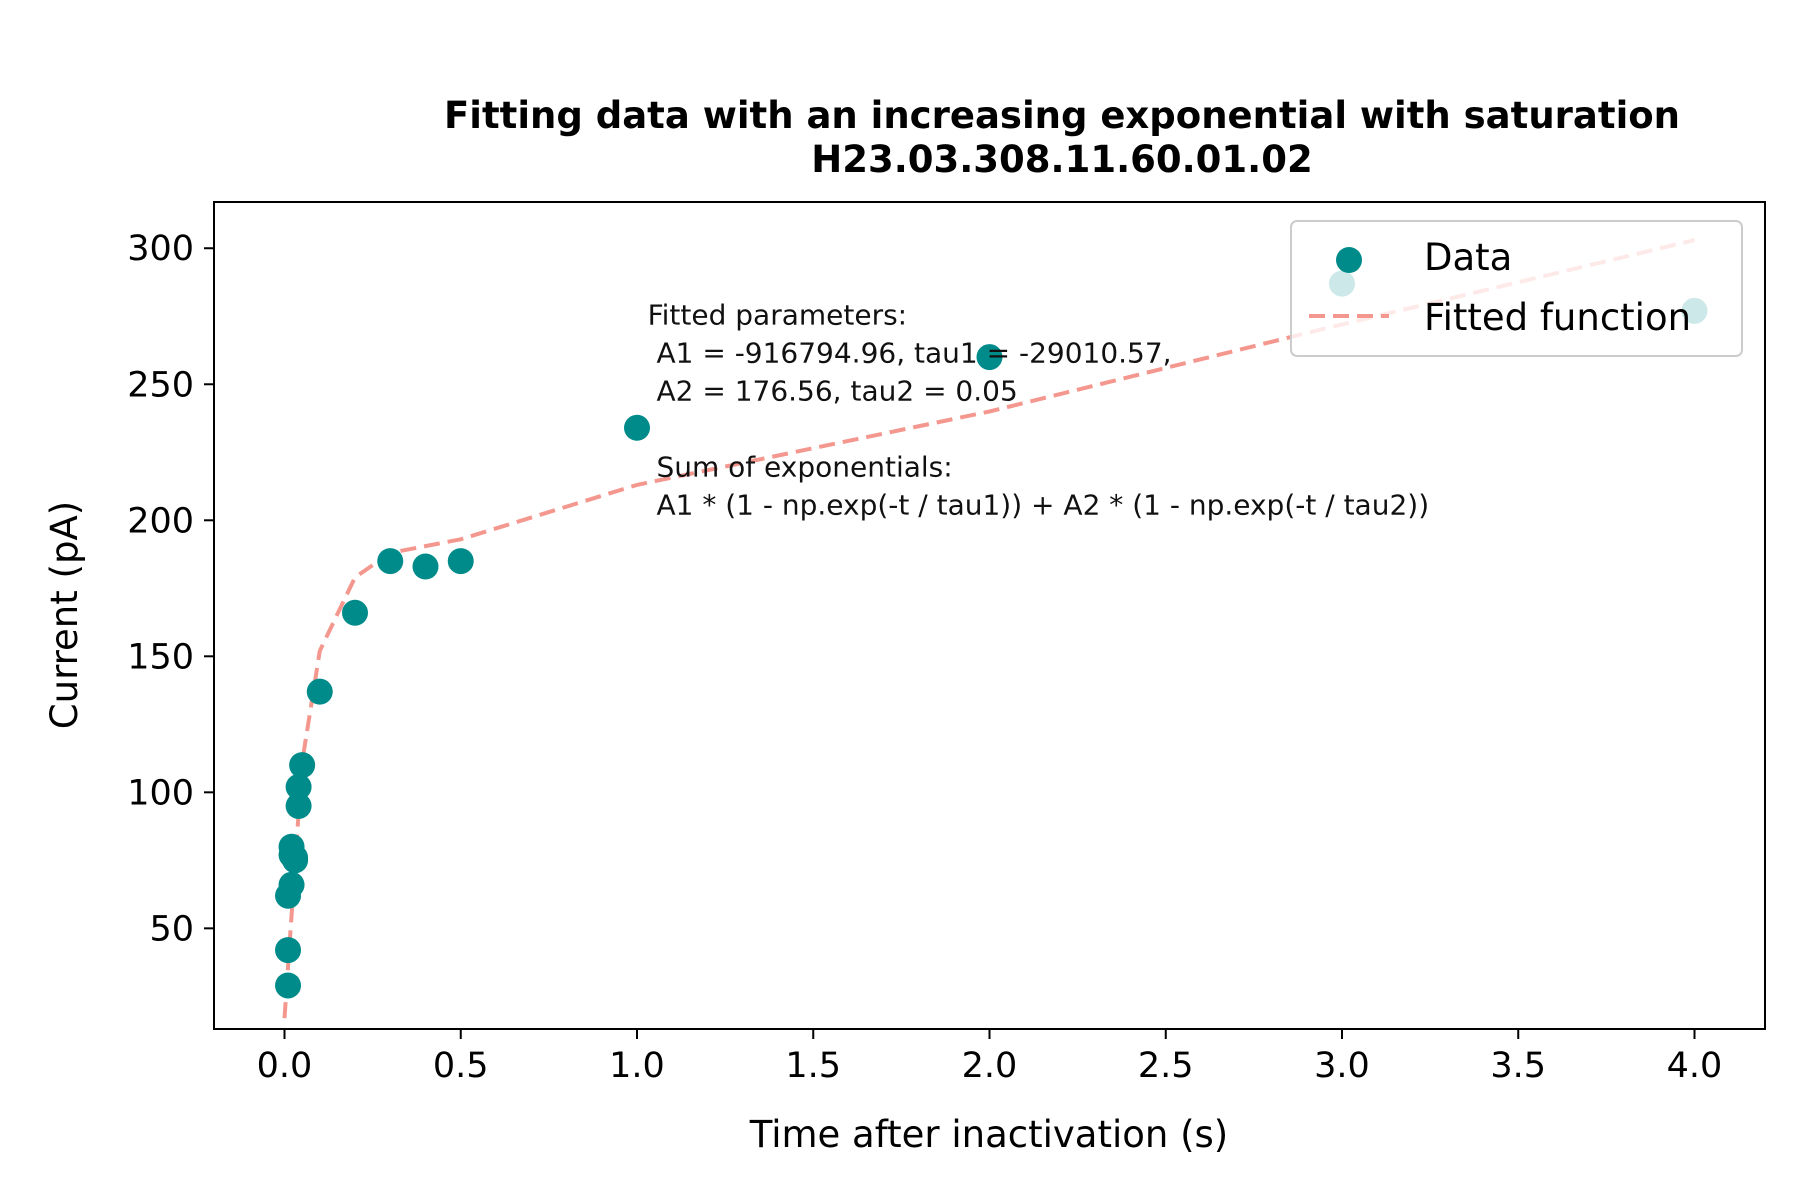 This screenshot has width=1800, height=1200. Describe the element at coordinates (461, 1066) in the screenshot. I see `x-tick-label: 0.5` at that location.